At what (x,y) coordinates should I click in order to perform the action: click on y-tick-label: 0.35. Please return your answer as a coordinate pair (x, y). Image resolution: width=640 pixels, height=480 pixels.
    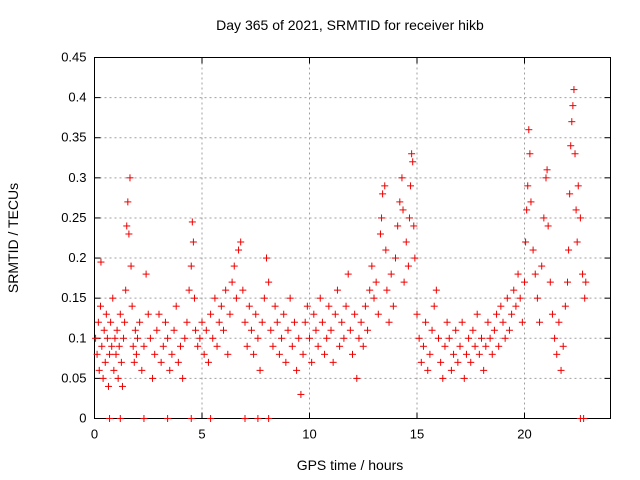
    Looking at the image, I should click on (73, 137).